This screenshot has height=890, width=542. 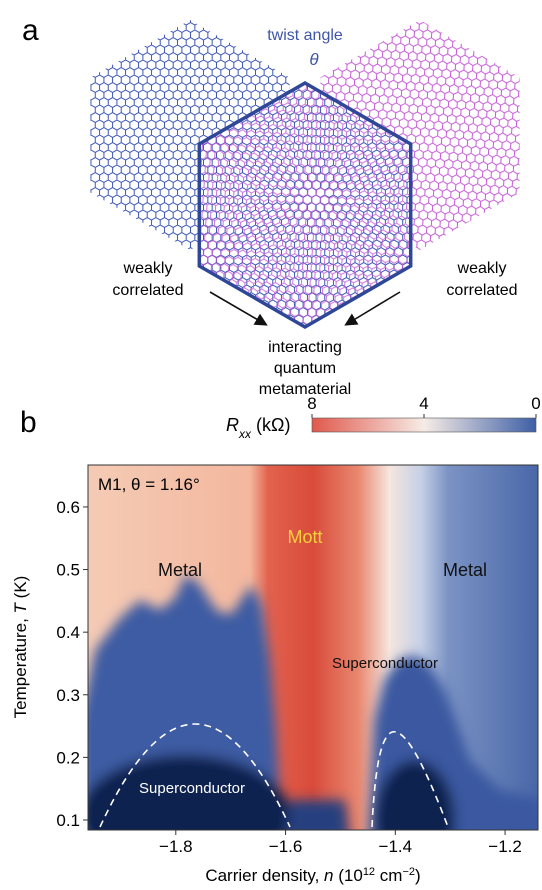 I want to click on left-label: correlated, so click(x=147, y=290).